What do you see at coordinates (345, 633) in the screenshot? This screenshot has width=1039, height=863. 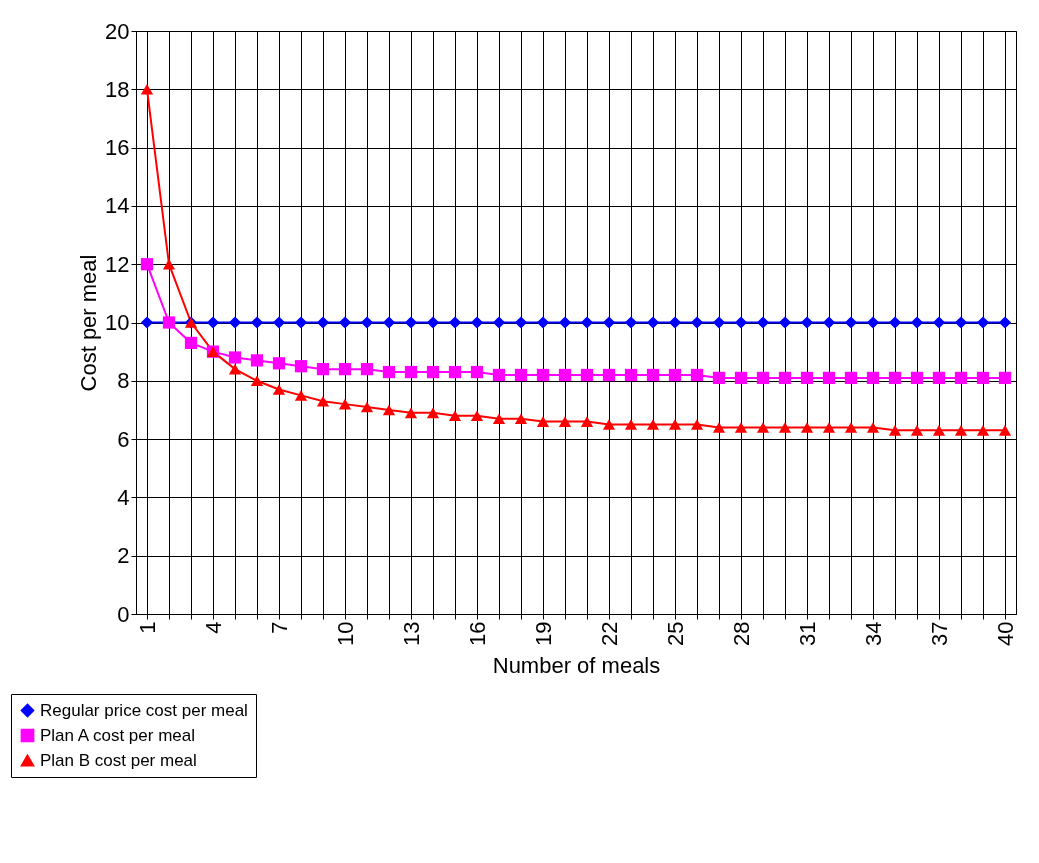 I see `x-tick-label: 10` at bounding box center [345, 633].